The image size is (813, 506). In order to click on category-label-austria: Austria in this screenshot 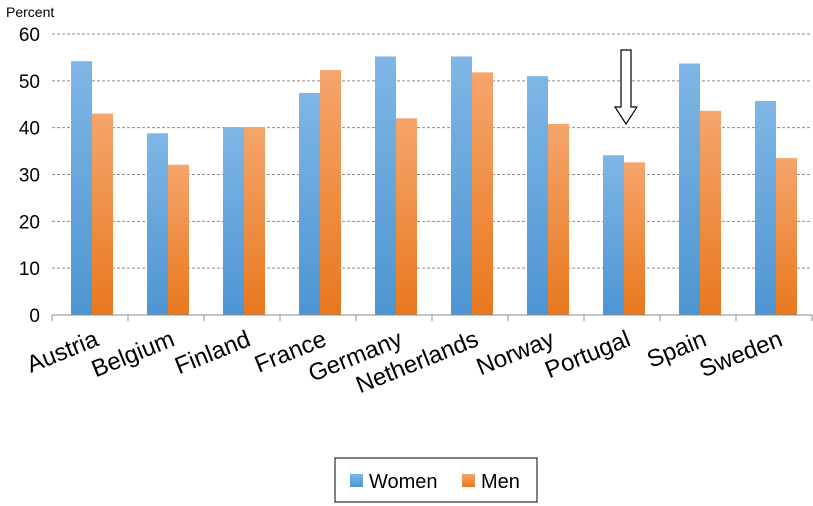, I will do `click(63, 351)`.